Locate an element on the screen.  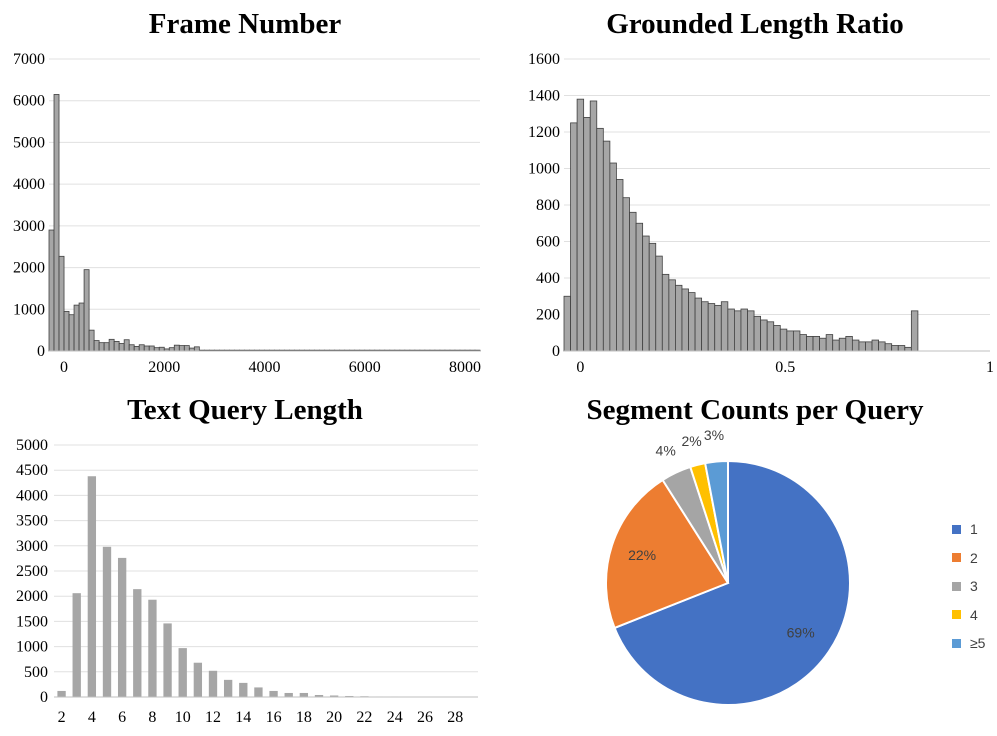
y-tick-label: 1600 is located at coordinates (544, 59).